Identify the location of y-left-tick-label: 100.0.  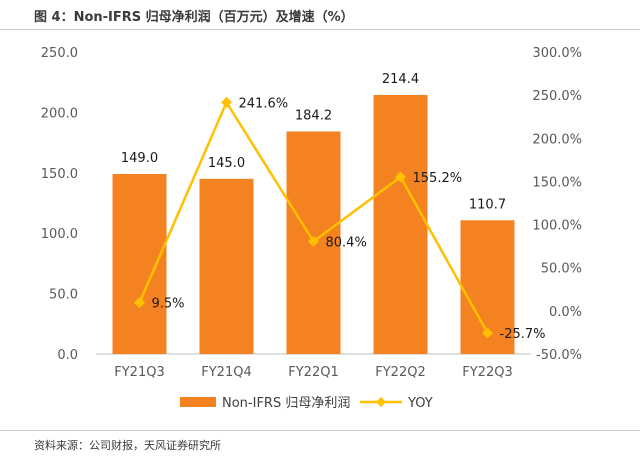
(59, 234).